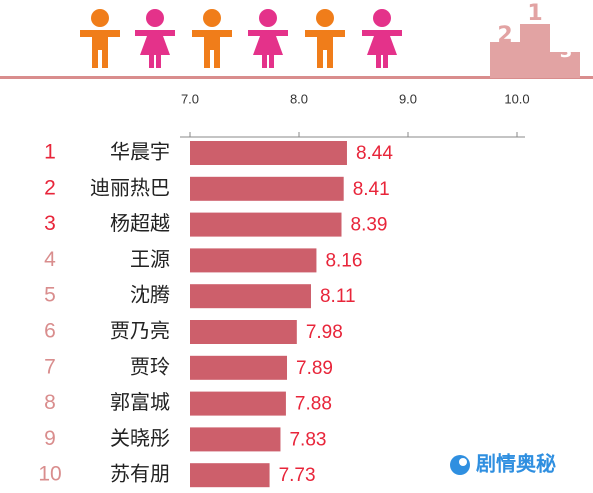  I want to click on rank: 7, so click(50, 366).